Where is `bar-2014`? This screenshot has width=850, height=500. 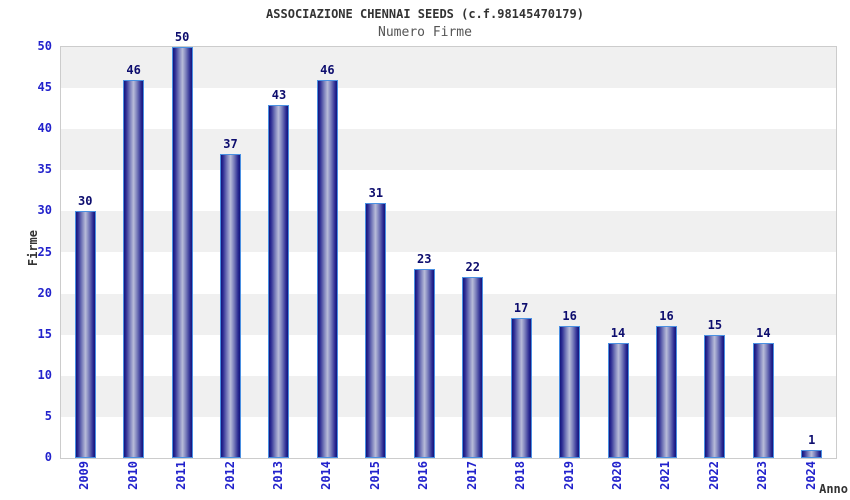 bar-2014 is located at coordinates (327, 269).